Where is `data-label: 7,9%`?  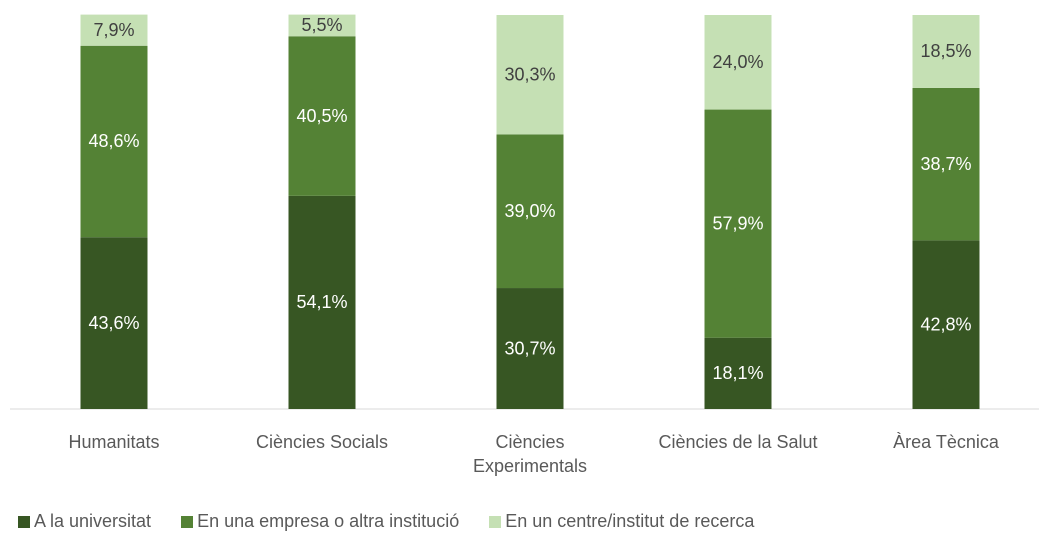 data-label: 7,9% is located at coordinates (113, 30).